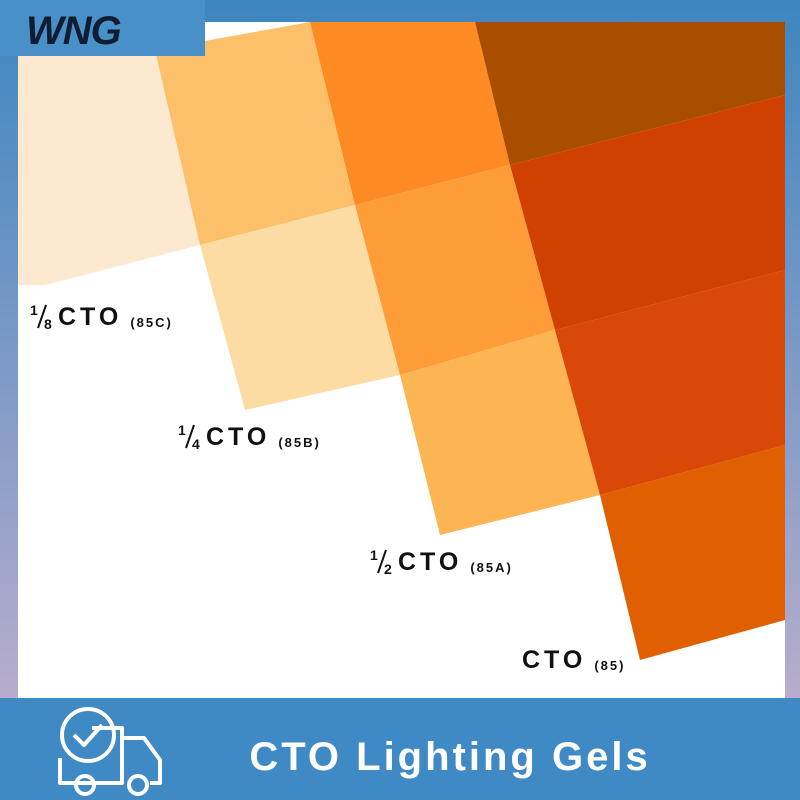 The width and height of the screenshot is (800, 800). I want to click on gel-eighth, so click(109, 157).